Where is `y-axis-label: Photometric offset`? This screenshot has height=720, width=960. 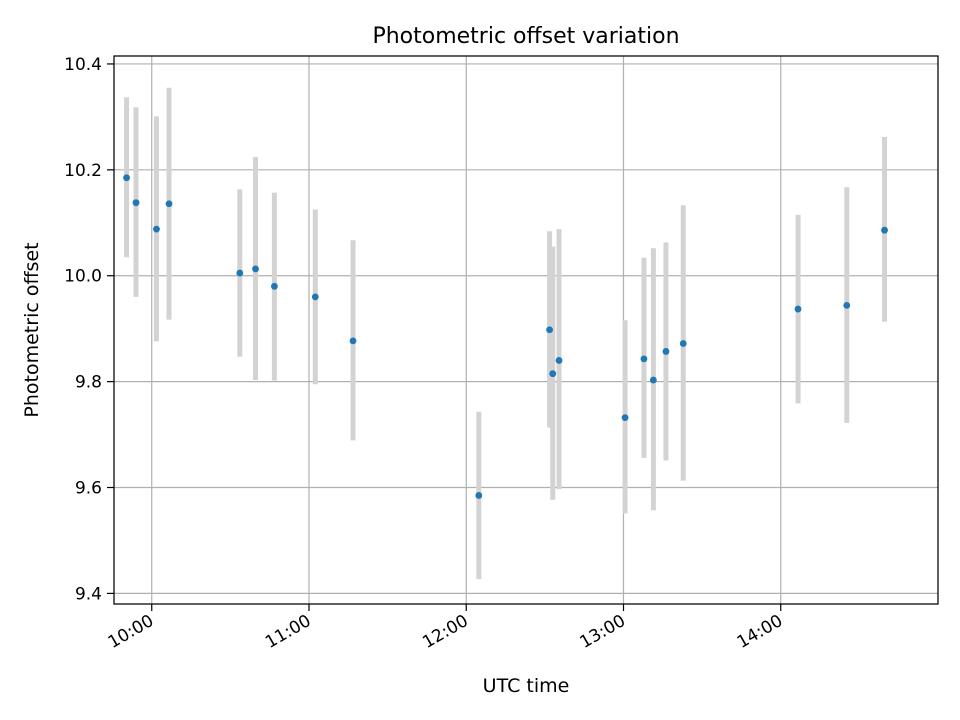
y-axis-label: Photometric offset is located at coordinates (32, 329).